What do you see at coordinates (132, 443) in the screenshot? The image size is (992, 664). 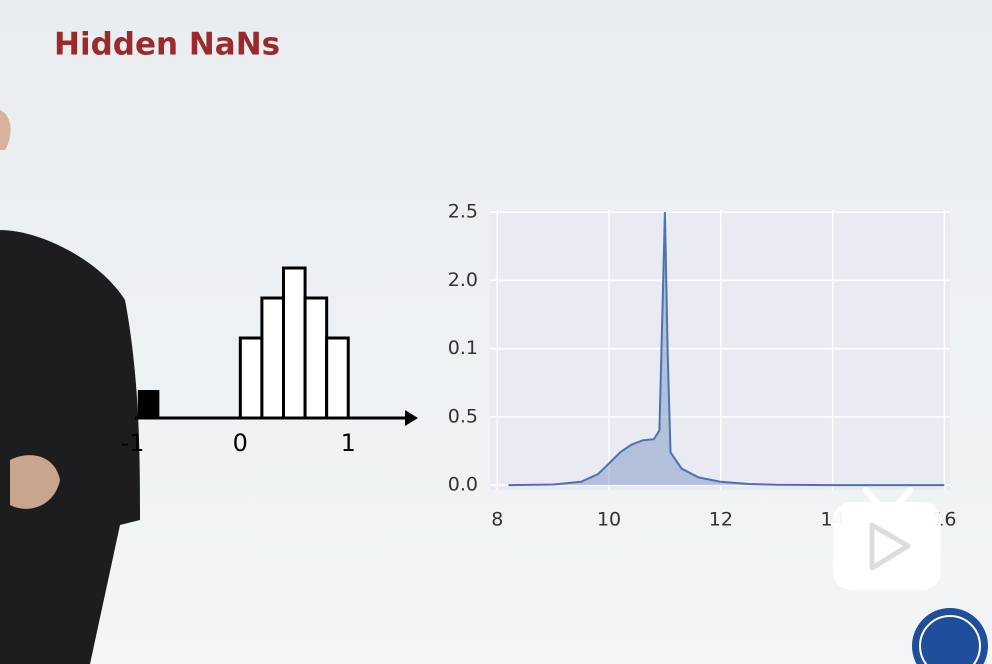 I see `x-tick-label: -1` at bounding box center [132, 443].